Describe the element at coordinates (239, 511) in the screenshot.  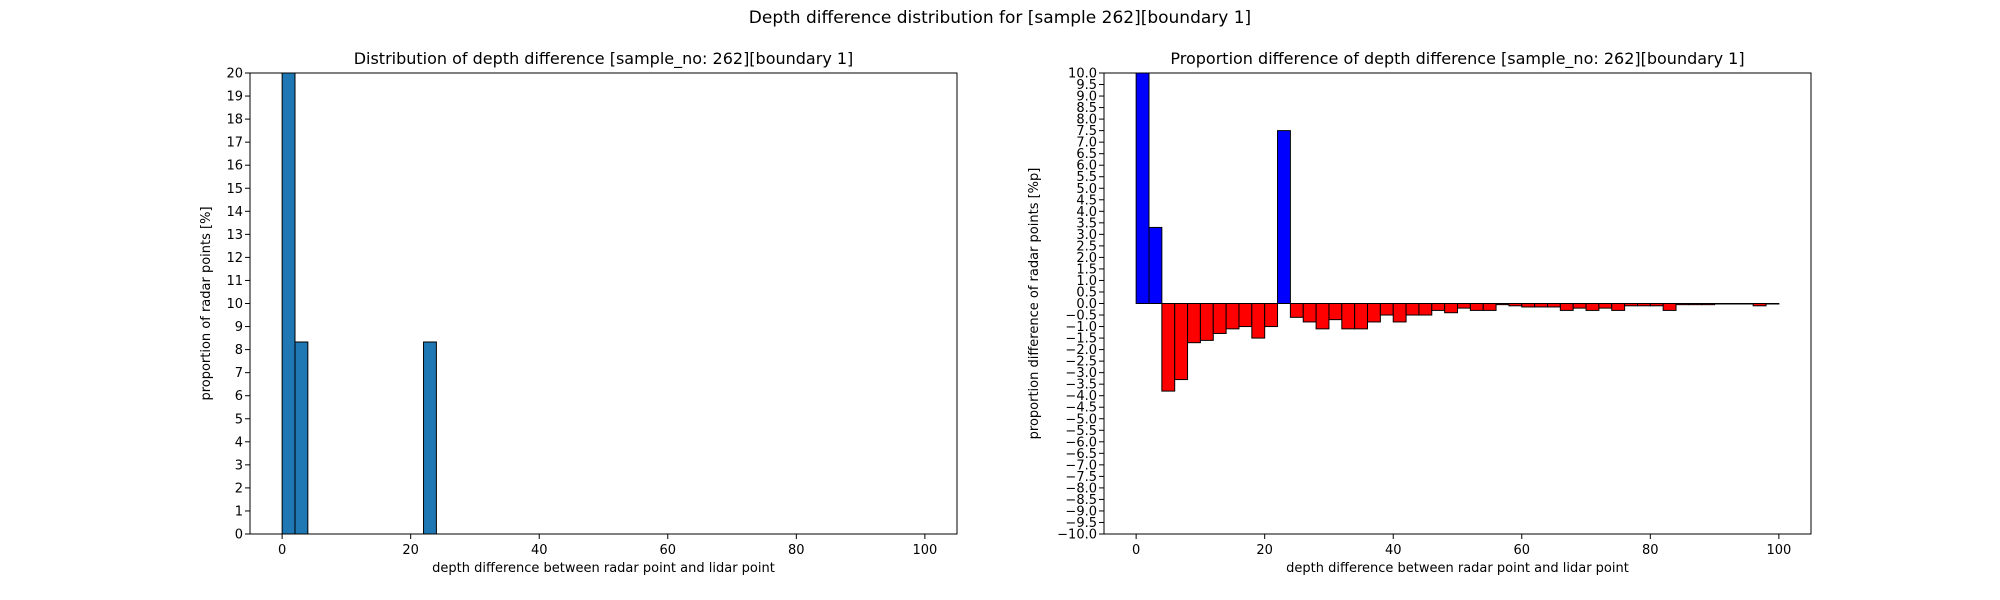
I see `y-tick-label: 1` at that location.